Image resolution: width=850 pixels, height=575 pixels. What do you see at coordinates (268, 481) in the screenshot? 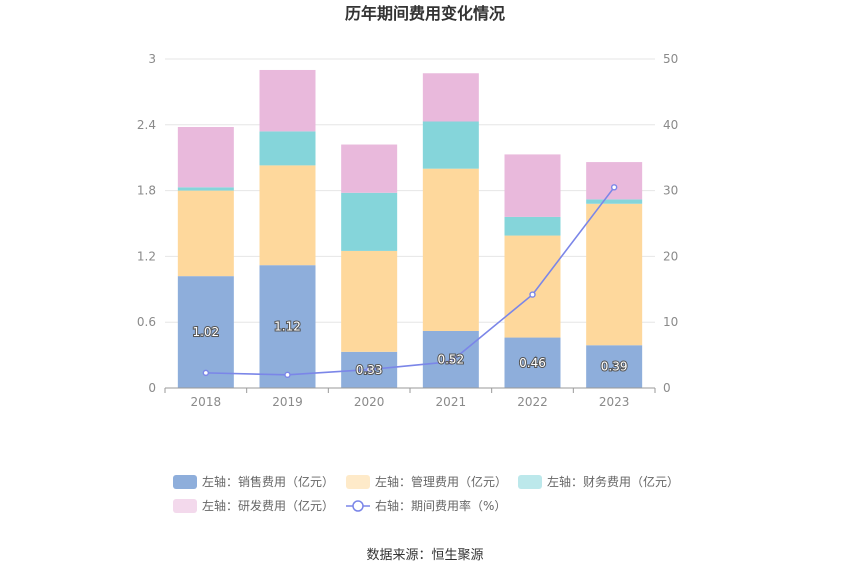
I see `legend-label: 左轴：销售费用（亿元）` at bounding box center [268, 481].